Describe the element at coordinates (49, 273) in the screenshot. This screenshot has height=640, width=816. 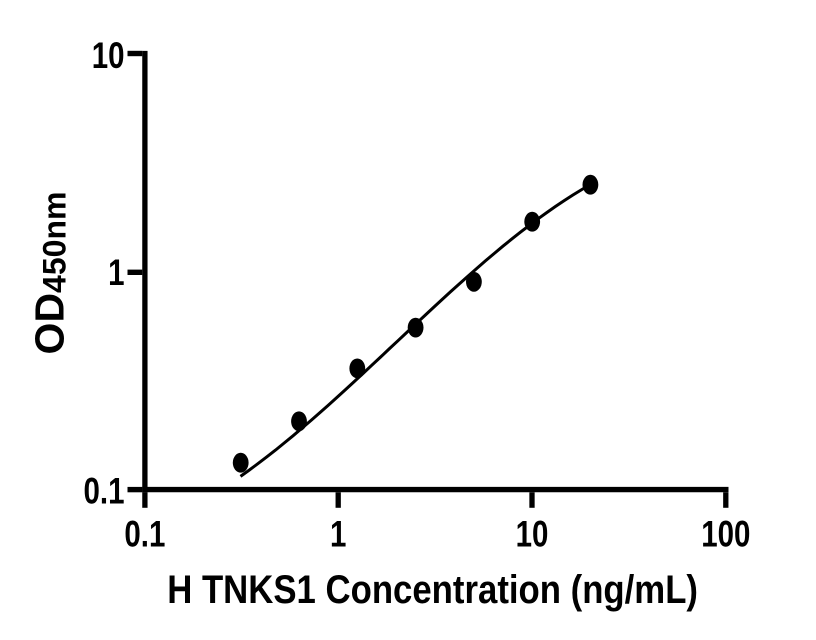
I see `svg-text: OD450nm` at that location.